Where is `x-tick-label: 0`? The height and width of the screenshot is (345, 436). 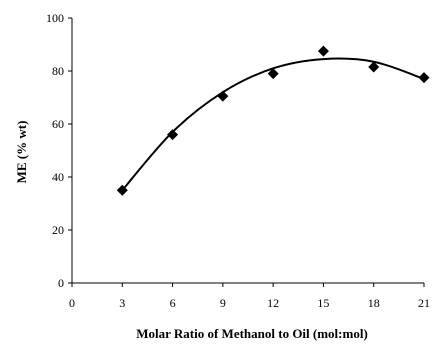
x-tick-label: 0 is located at coordinates (72, 303).